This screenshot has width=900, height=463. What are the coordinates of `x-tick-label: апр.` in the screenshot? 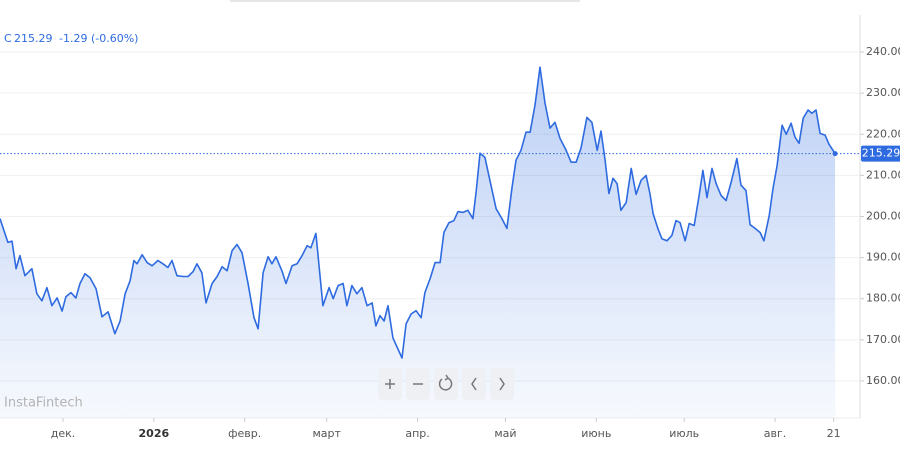 It's located at (417, 433).